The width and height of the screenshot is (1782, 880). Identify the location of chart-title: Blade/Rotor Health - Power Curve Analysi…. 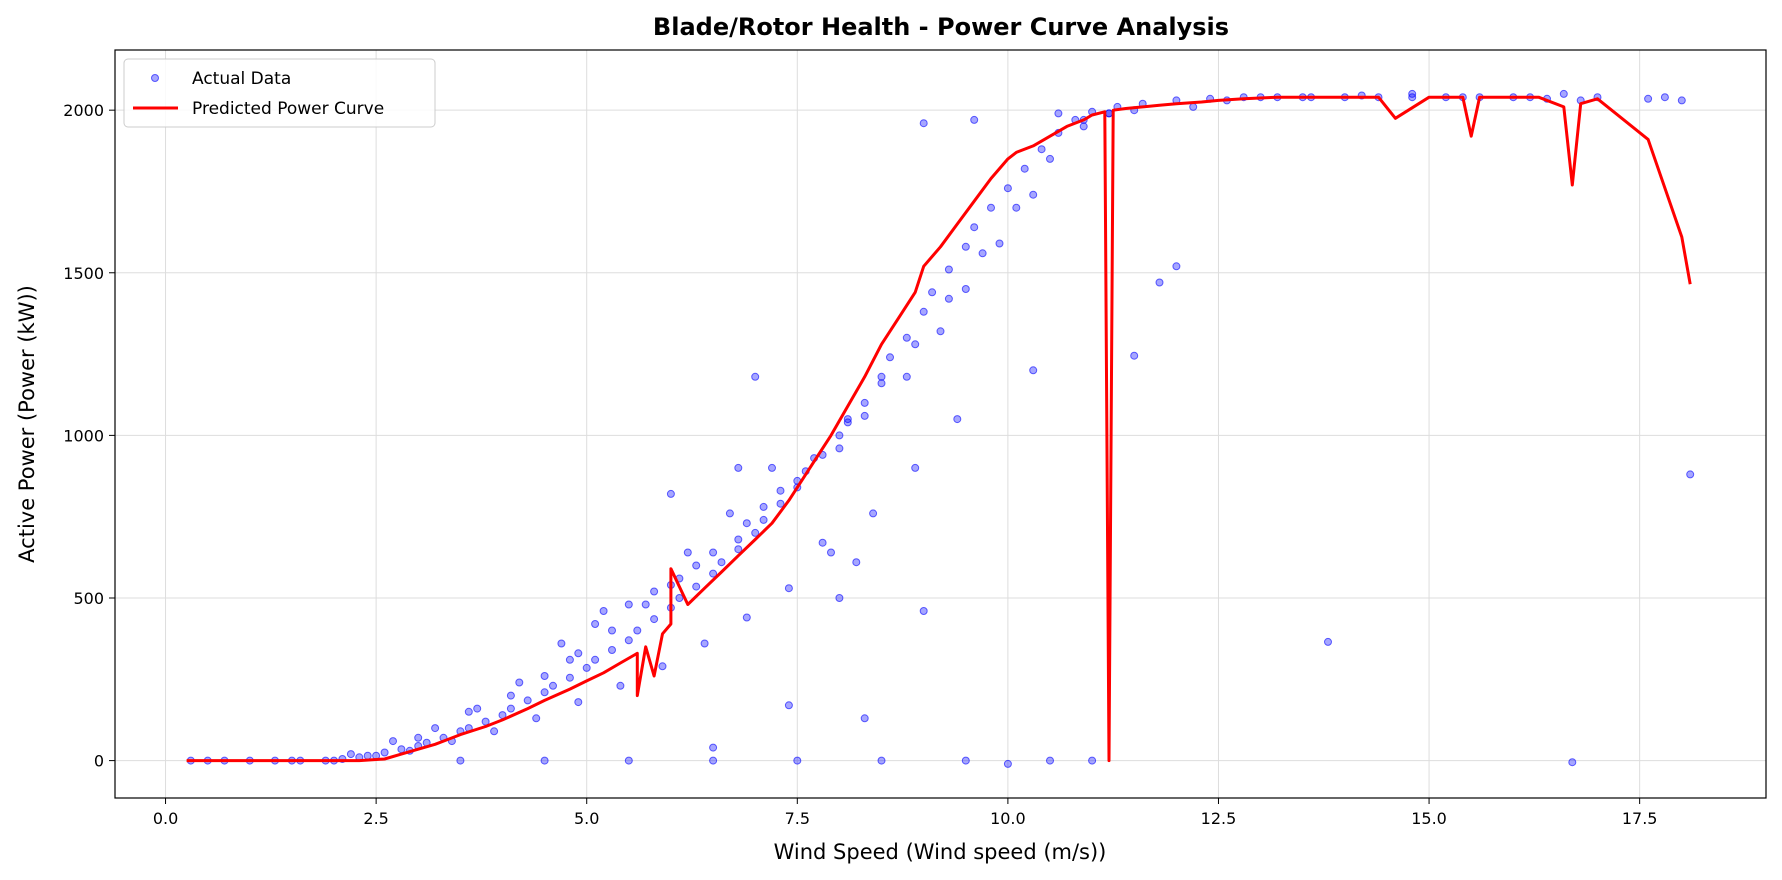
(941, 27).